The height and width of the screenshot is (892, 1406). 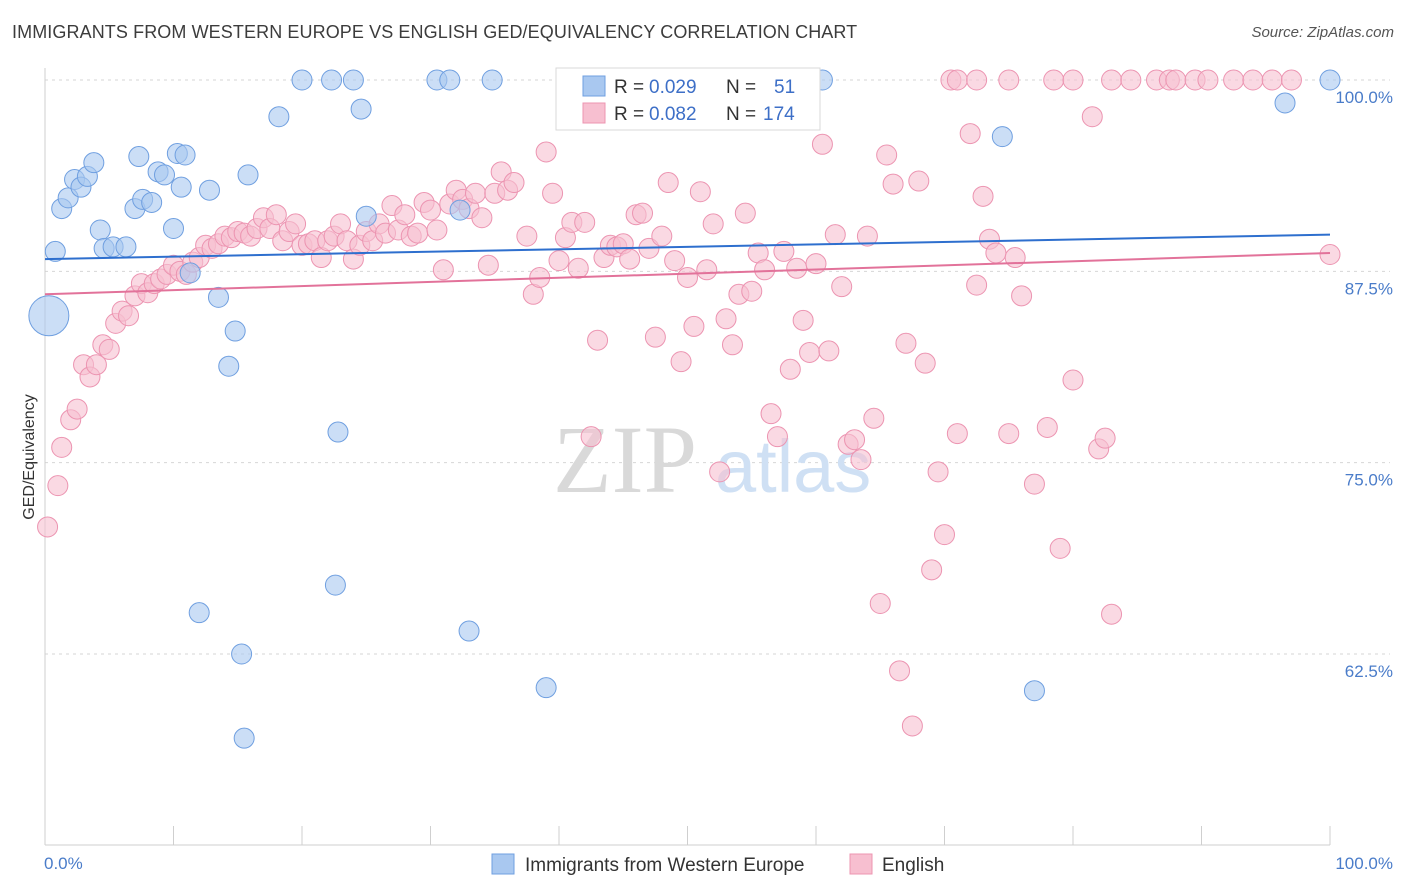 I want to click on x-axis-ticks, so click(x=687, y=835).